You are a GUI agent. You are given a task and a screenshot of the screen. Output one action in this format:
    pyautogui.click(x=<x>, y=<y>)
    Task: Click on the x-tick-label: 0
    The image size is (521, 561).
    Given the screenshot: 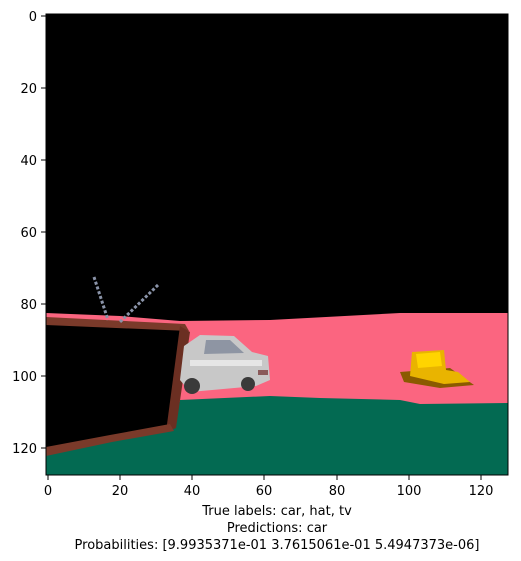 What is the action you would take?
    pyautogui.click(x=48, y=491)
    